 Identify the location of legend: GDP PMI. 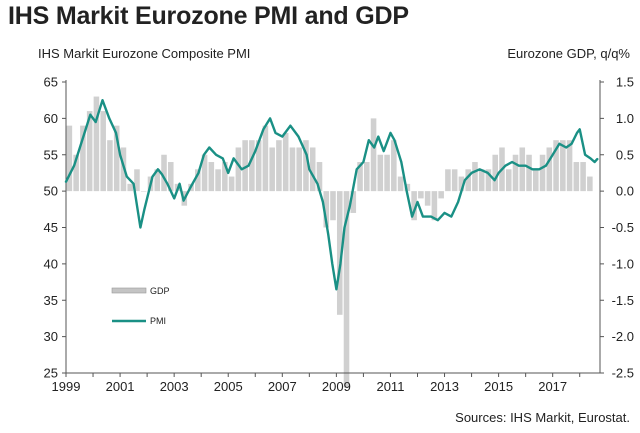
(140, 306).